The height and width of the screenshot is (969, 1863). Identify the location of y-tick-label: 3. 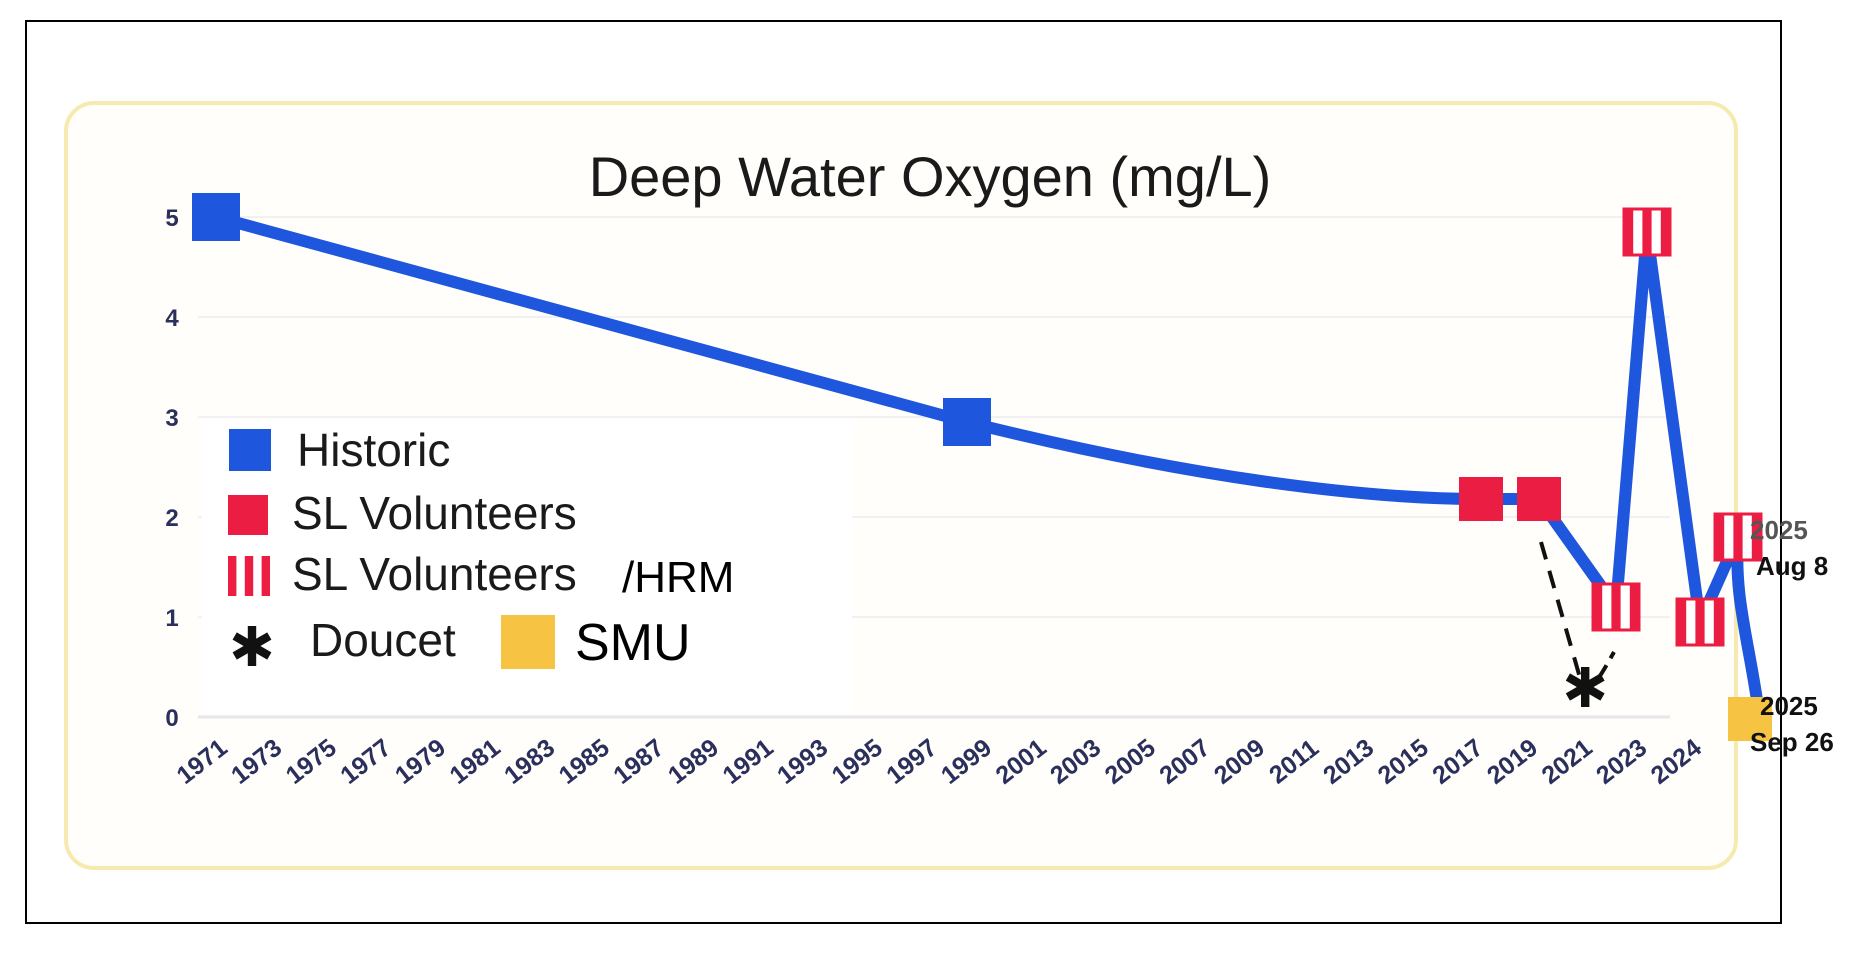
(171, 418).